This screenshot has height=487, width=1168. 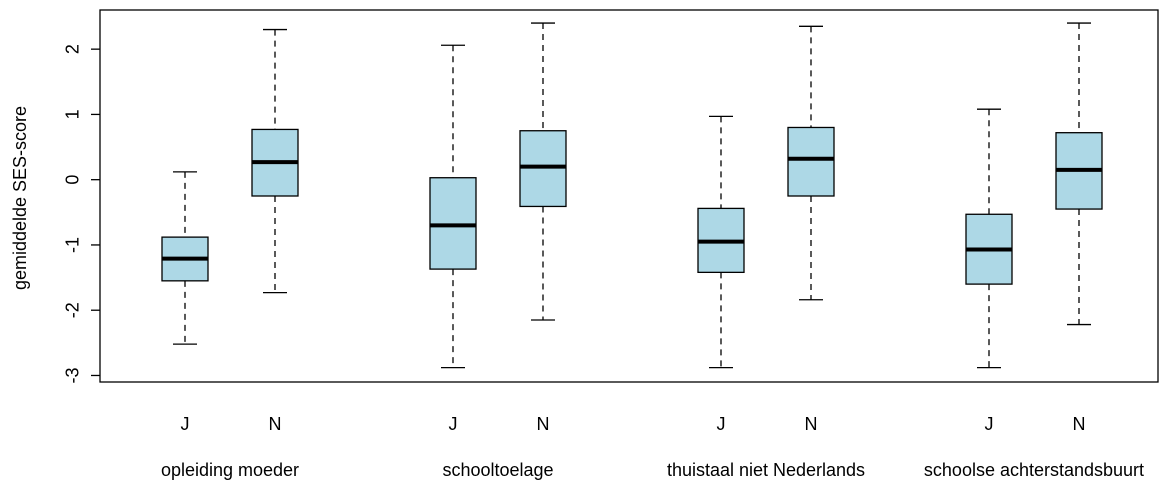 I want to click on y-tick-label: 0, so click(x=72, y=180).